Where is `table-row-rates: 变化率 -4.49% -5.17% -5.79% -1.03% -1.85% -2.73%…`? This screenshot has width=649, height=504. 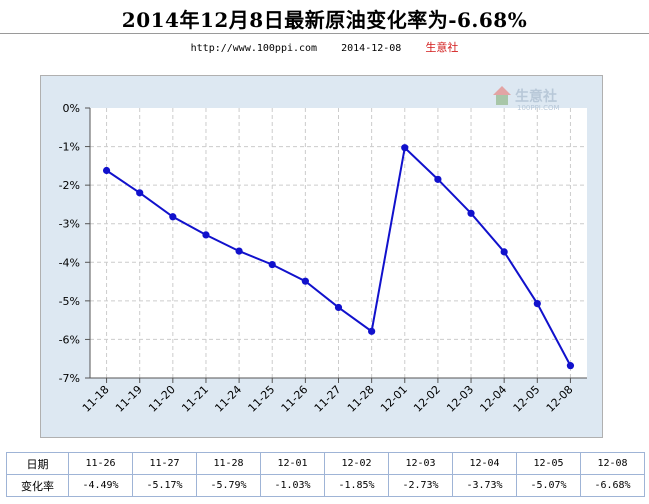 table-row-rates: 变化率 -4.49% -5.17% -5.79% -1.03% -1.85% -2.73%… is located at coordinates (325, 485).